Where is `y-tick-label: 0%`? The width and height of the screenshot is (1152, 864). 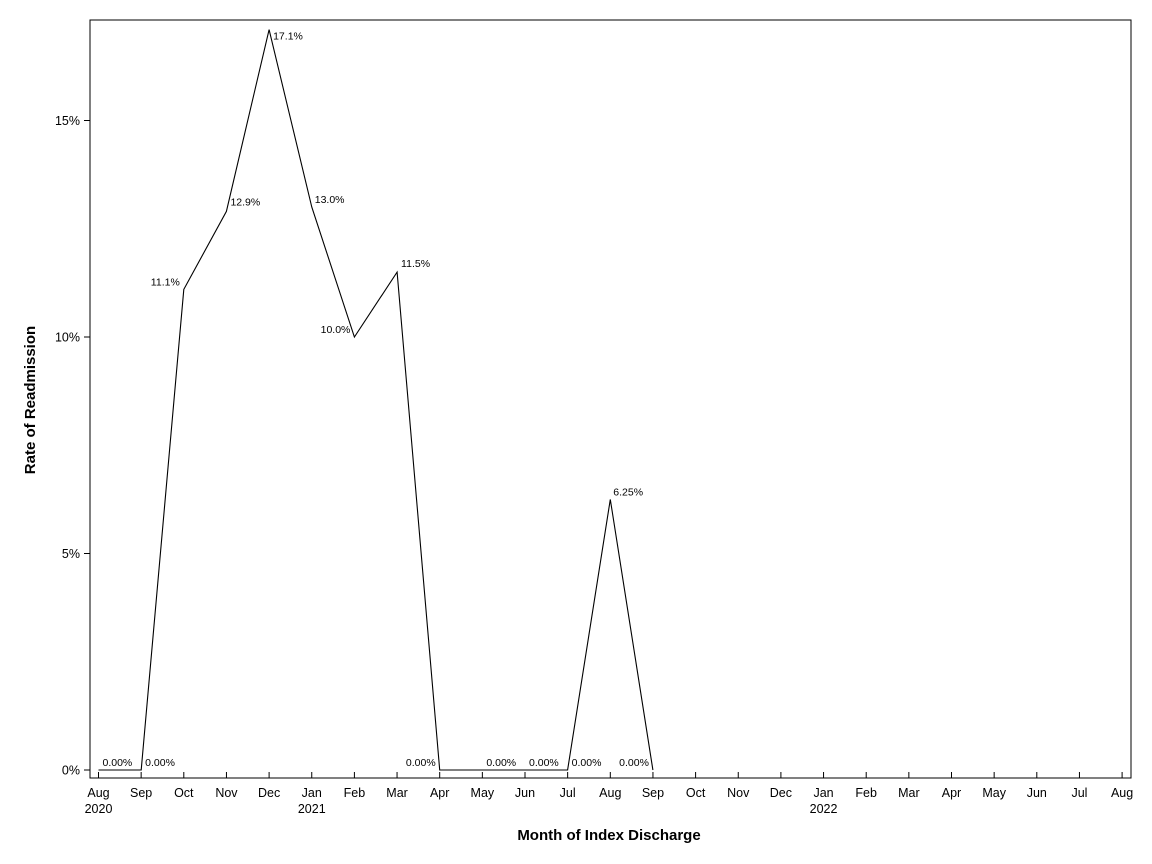
y-tick-label: 0% is located at coordinates (71, 771).